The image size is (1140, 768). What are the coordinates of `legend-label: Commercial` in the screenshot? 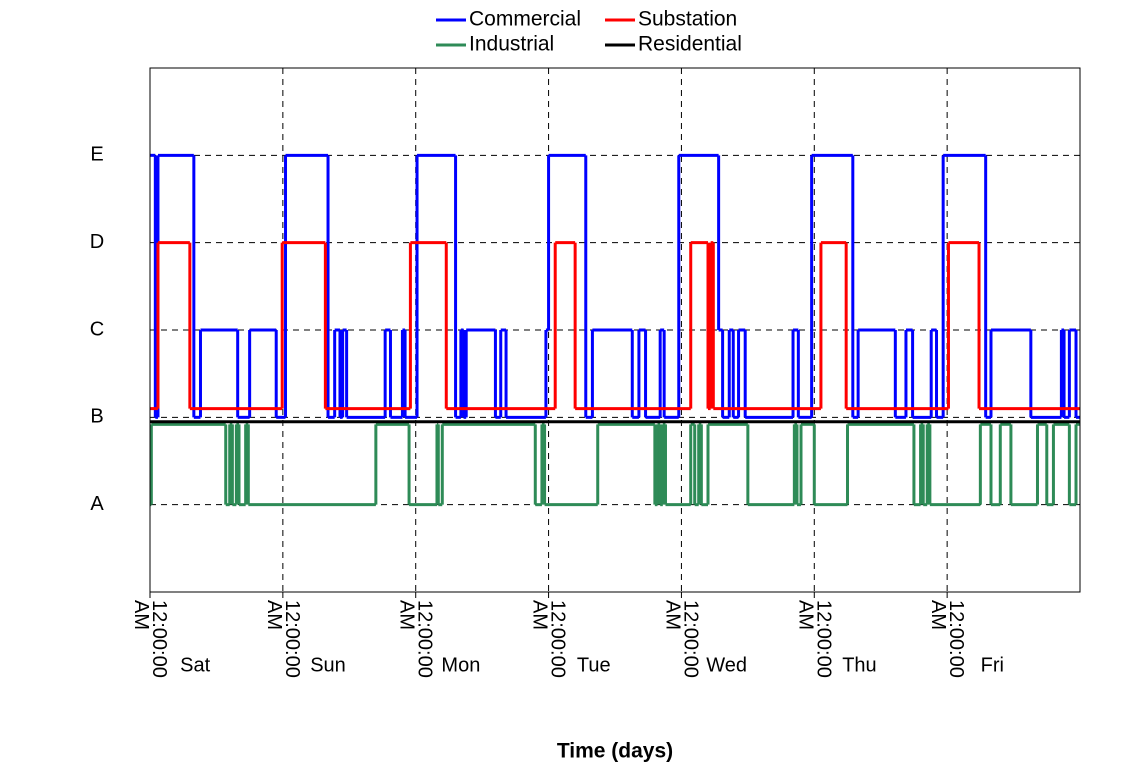 It's located at (525, 19).